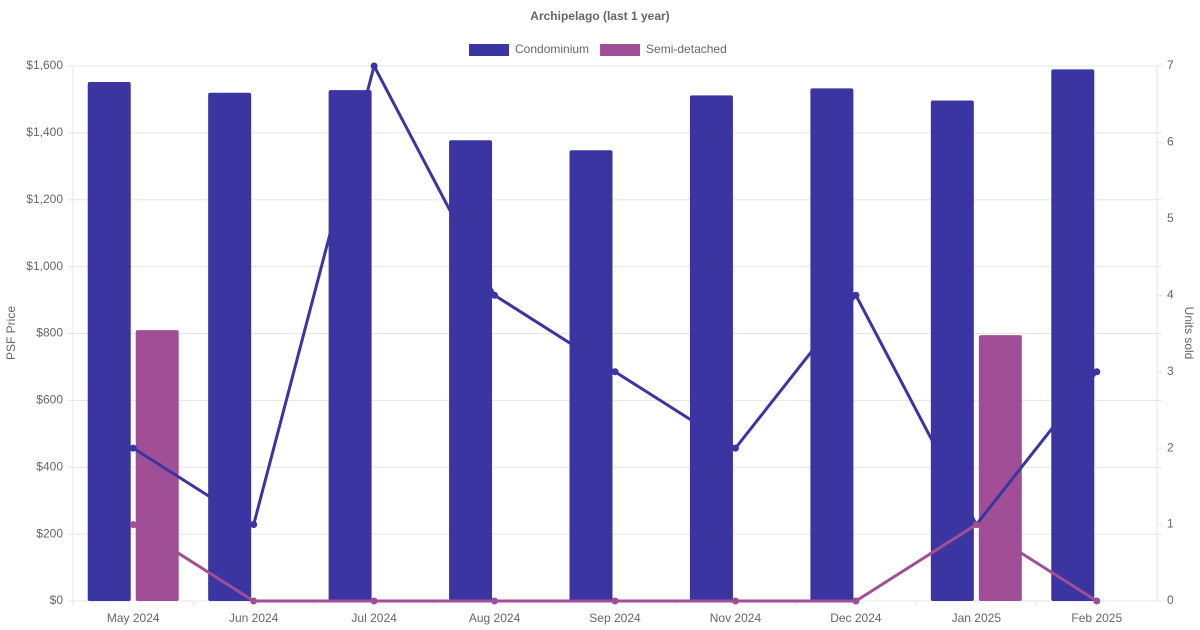  Describe the element at coordinates (44, 65) in the screenshot. I see `y-tick-label: $1,600` at that location.